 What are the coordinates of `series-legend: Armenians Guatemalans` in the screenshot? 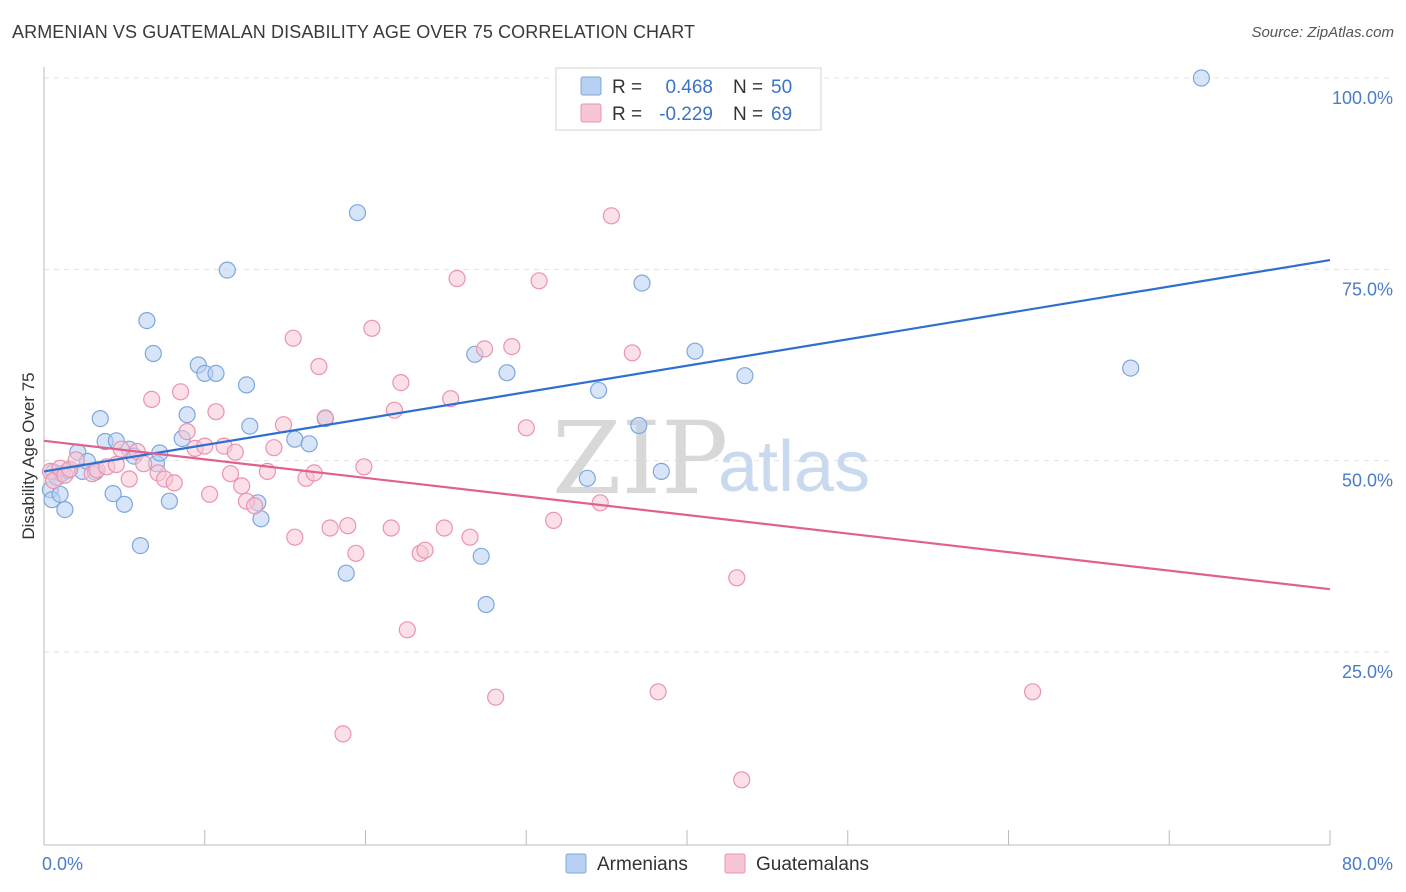 It's located at (717, 864).